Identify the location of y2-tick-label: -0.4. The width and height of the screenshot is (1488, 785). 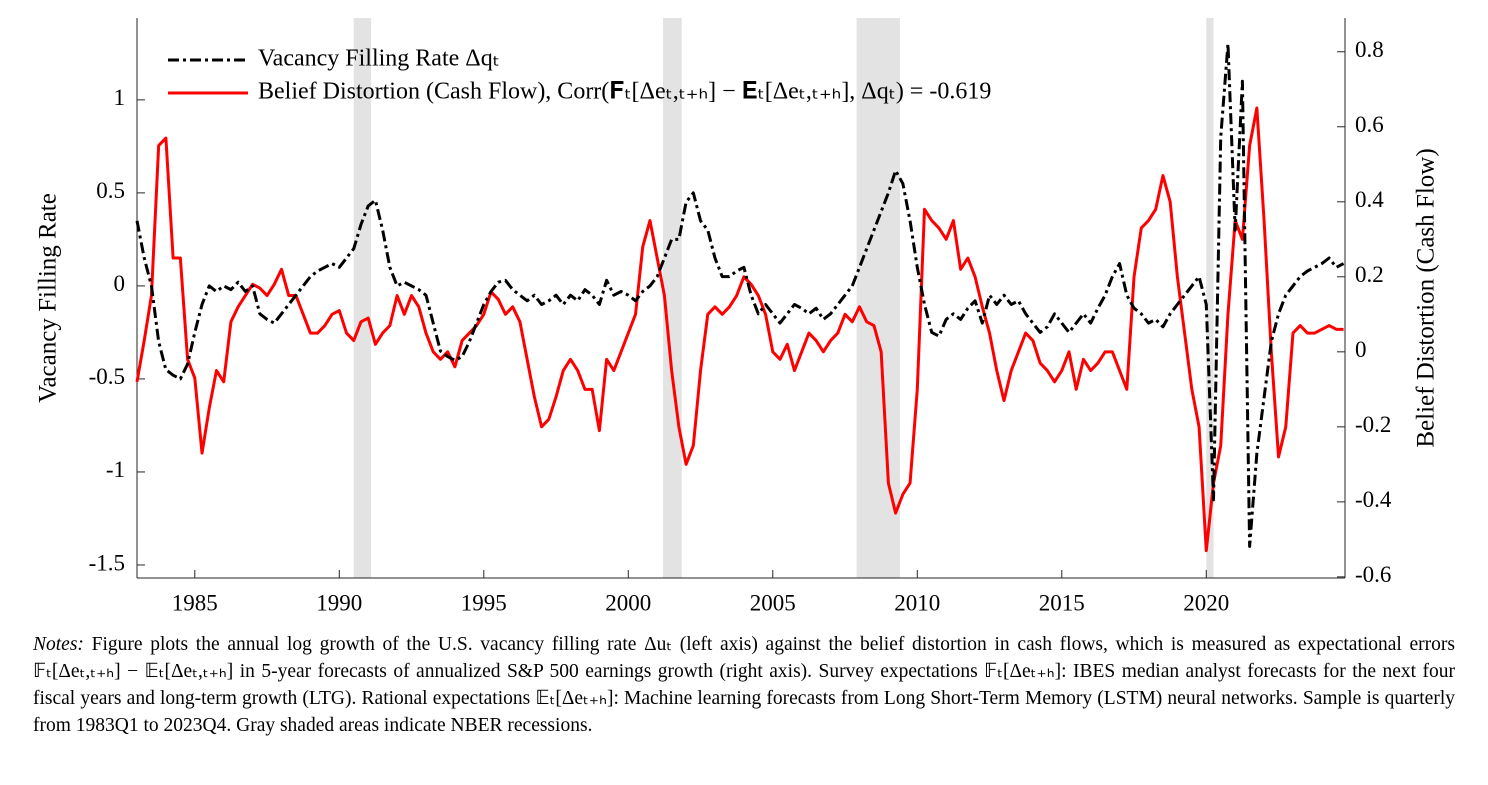
(1373, 499).